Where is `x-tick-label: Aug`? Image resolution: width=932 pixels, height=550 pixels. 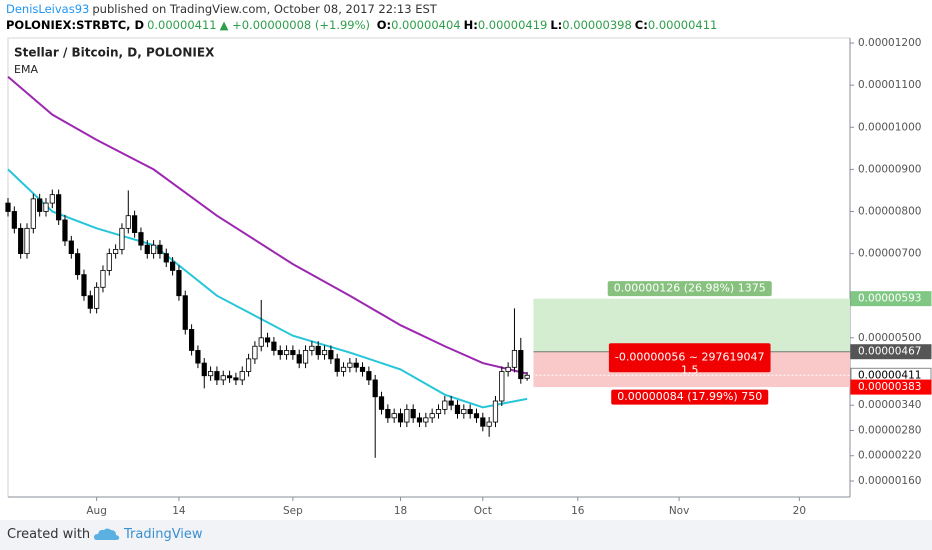
x-tick-label: Aug is located at coordinates (96, 511).